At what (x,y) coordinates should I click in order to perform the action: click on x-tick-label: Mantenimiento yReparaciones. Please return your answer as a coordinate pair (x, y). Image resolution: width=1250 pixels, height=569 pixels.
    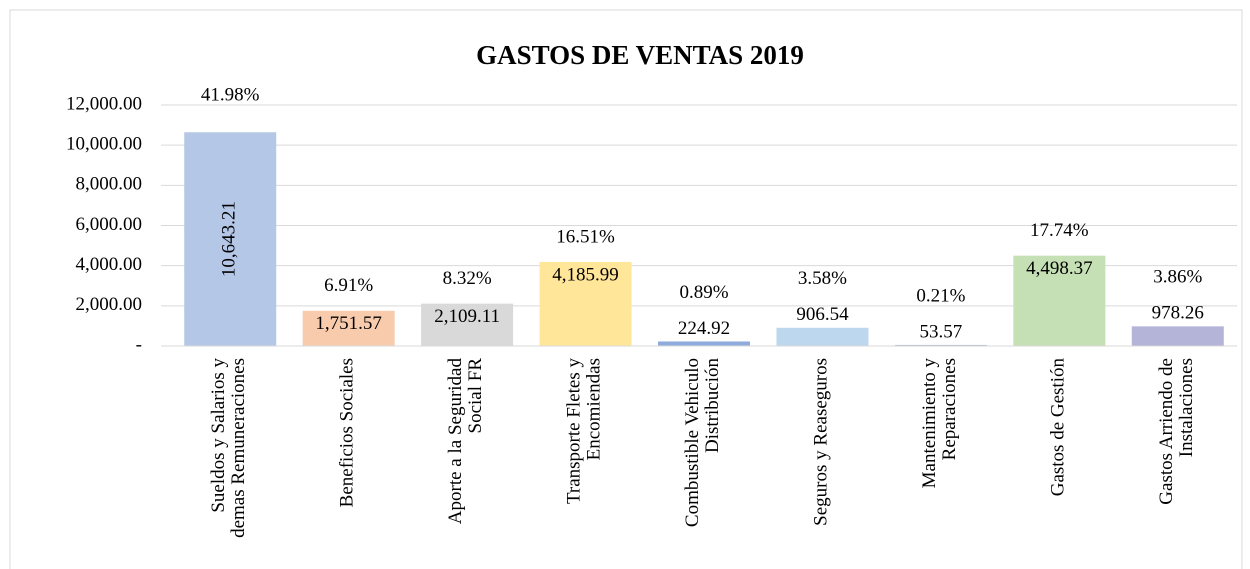
    Looking at the image, I should click on (939, 423).